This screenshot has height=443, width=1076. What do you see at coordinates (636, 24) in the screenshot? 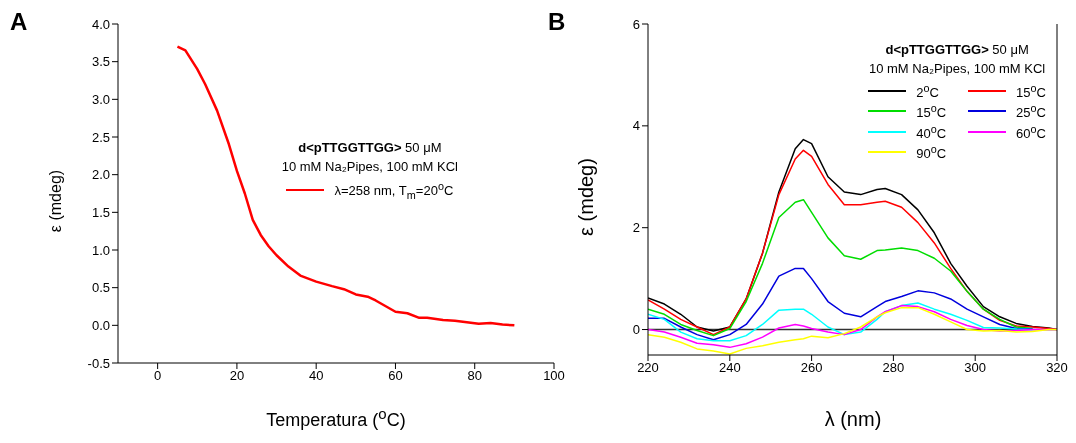
I see `y-tick-label: 6` at bounding box center [636, 24].